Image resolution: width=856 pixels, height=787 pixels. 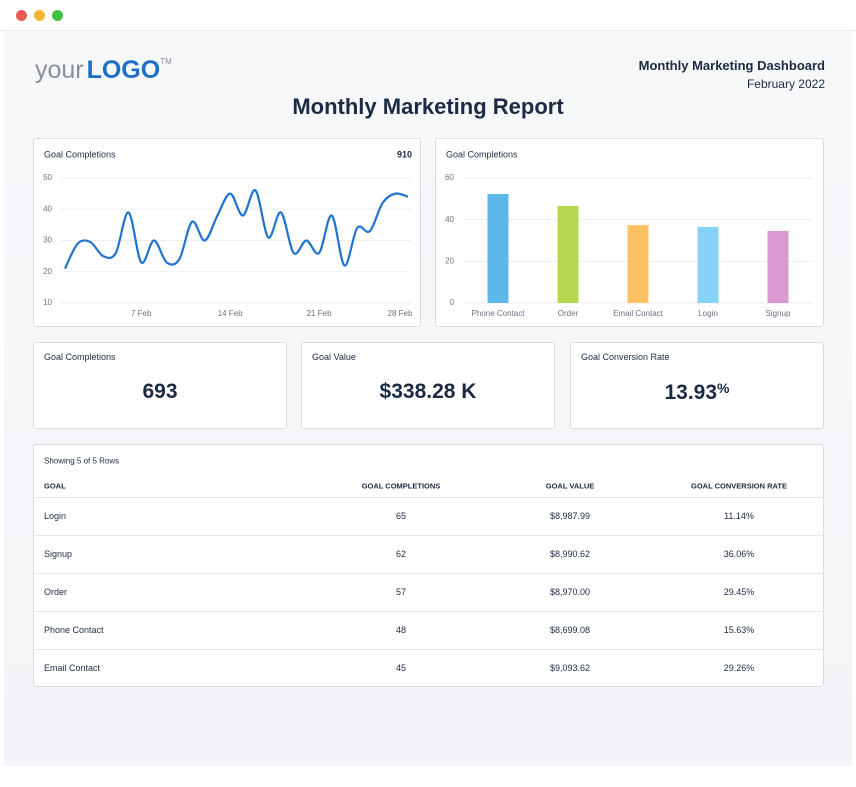 What do you see at coordinates (625, 357) in the screenshot?
I see `kpi-label: Goal Conversion Rate` at bounding box center [625, 357].